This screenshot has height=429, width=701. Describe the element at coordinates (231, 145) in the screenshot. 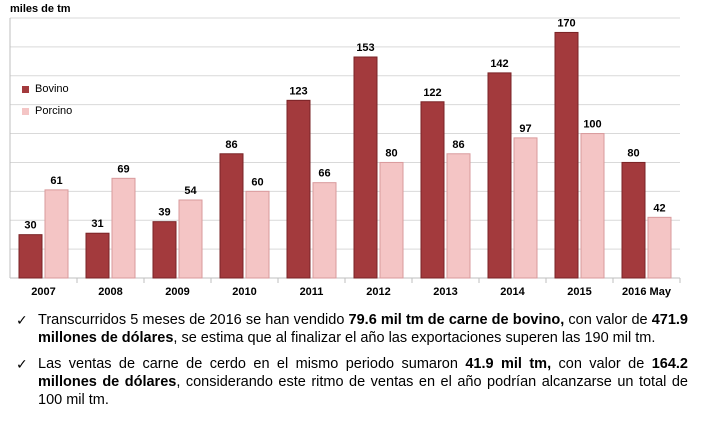

I see `data-label-bovino: 86` at that location.